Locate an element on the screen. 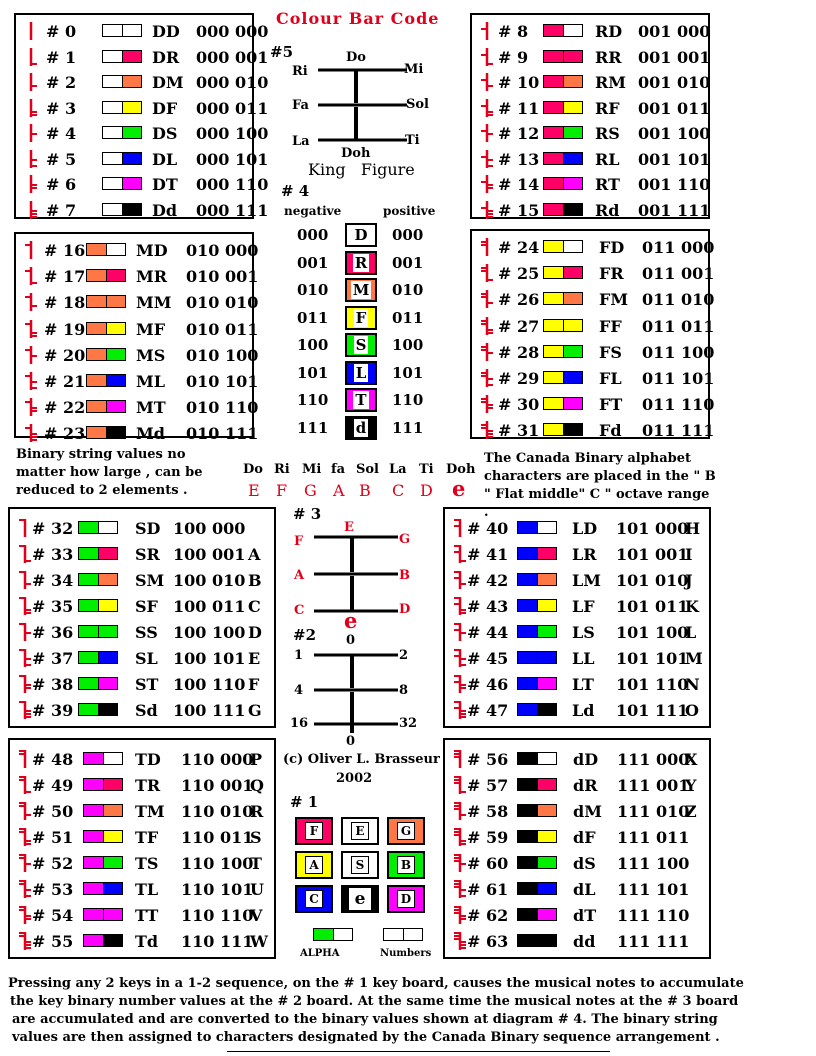 Image resolution: width=816 pixels, height=1056 pixels. binary-value: 110 100 is located at coordinates (217, 863).